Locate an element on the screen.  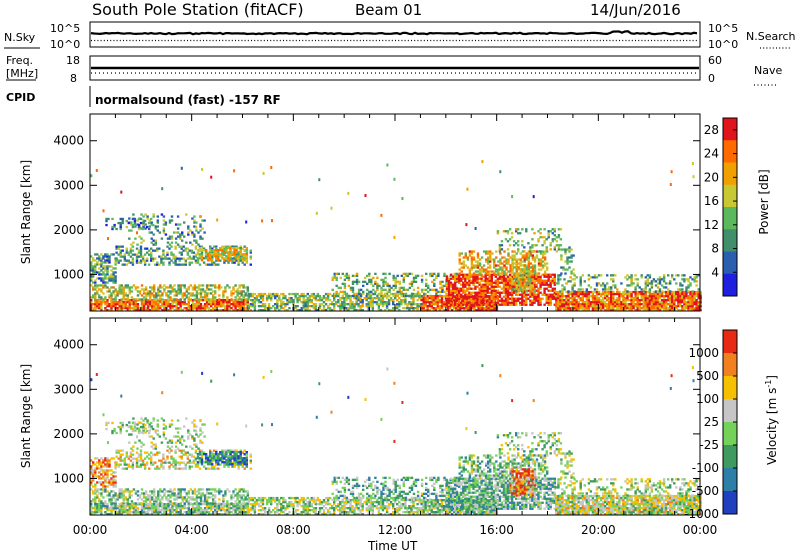
noise-tick-top-right: 10^5 is located at coordinates (723, 28).